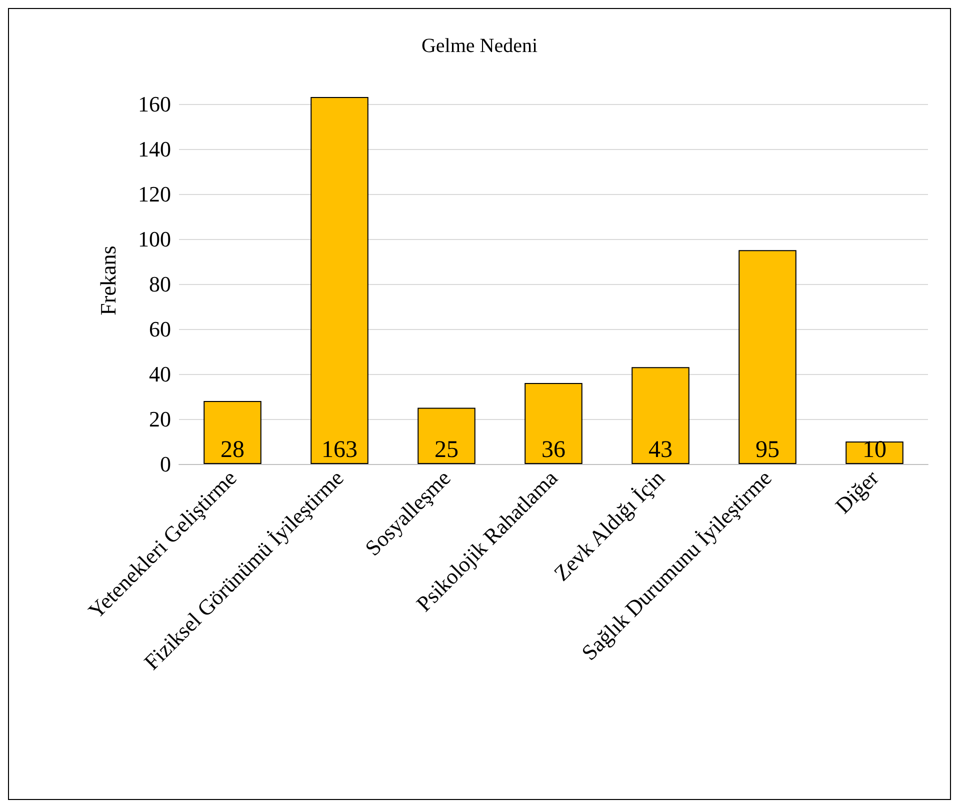 The image size is (961, 810). I want to click on y-tick-label: 60, so click(160, 329).